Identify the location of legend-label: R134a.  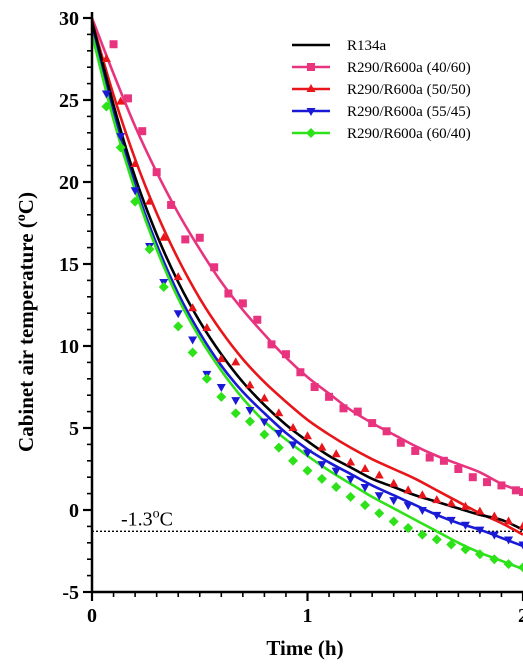
(367, 46).